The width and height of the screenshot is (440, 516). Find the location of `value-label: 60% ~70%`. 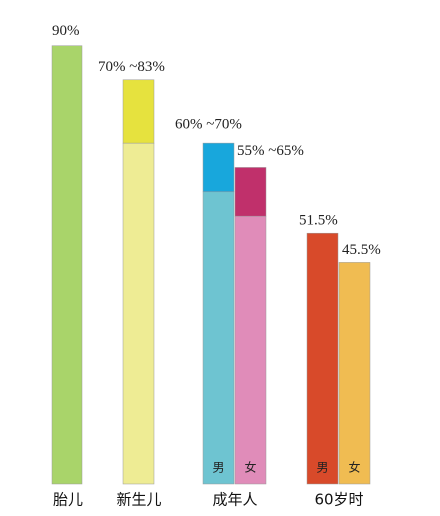

value-label: 60% ~70% is located at coordinates (208, 125).